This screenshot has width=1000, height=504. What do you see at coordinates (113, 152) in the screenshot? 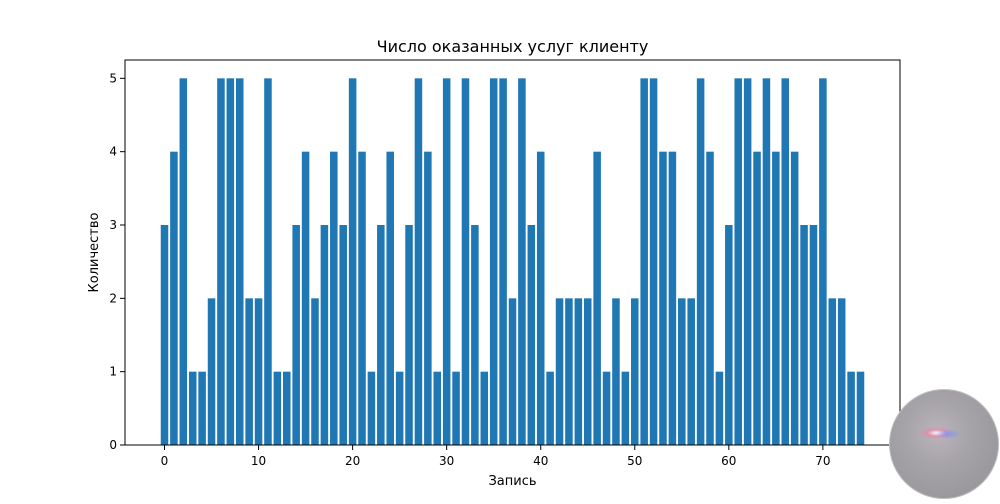
I see `y-tick-label: 4` at bounding box center [113, 152].